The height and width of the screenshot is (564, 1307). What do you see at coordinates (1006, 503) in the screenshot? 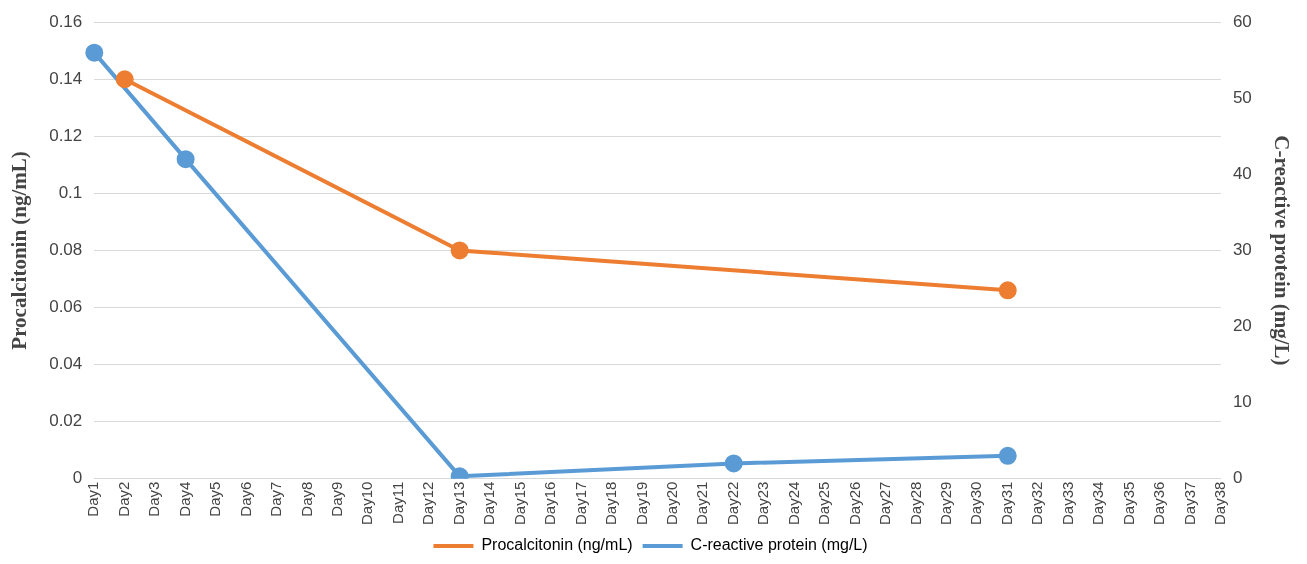
I see `x-tick-label: Day31` at bounding box center [1006, 503].